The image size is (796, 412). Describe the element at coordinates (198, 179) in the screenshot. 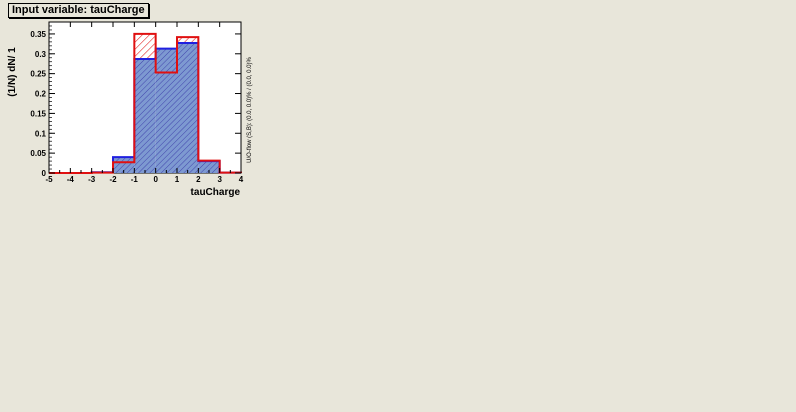

I see `x-tick-label: 2` at that location.